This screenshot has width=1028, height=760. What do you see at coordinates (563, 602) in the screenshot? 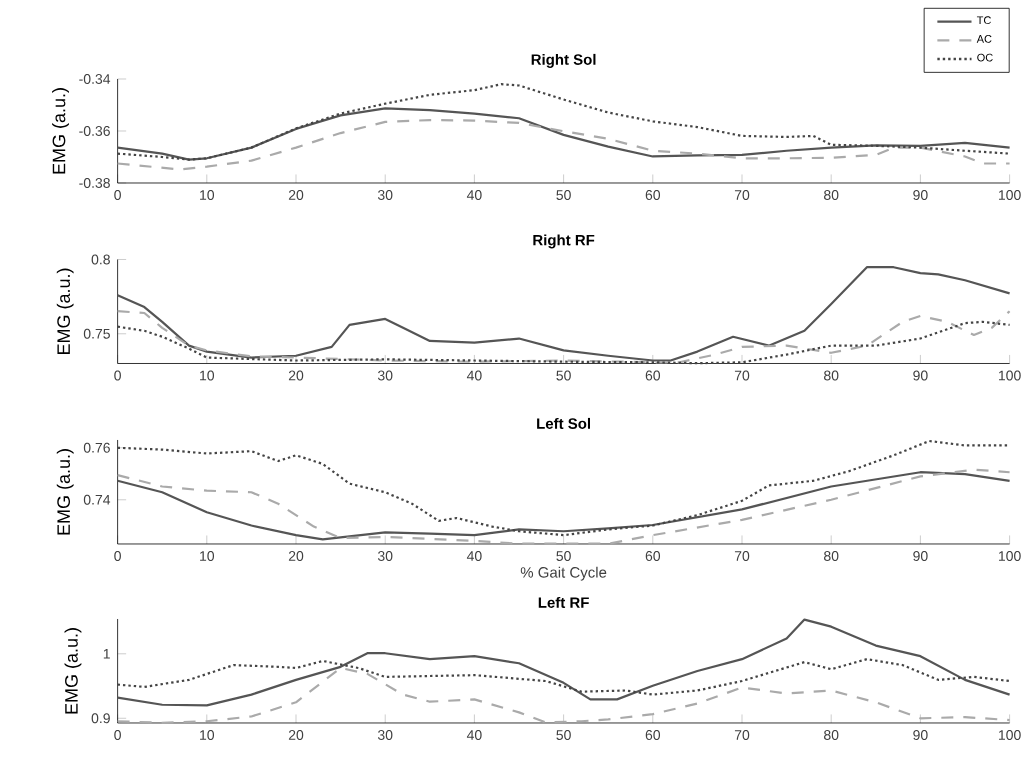
I see `chart-title: Left RF` at bounding box center [563, 602].